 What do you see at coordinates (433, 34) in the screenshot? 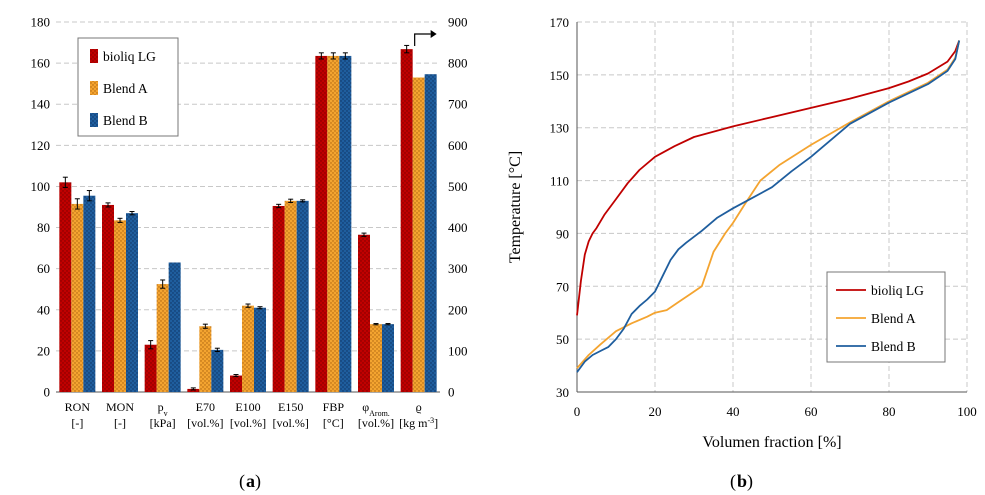
I see `secondary-axis-arrow-head` at bounding box center [433, 34].